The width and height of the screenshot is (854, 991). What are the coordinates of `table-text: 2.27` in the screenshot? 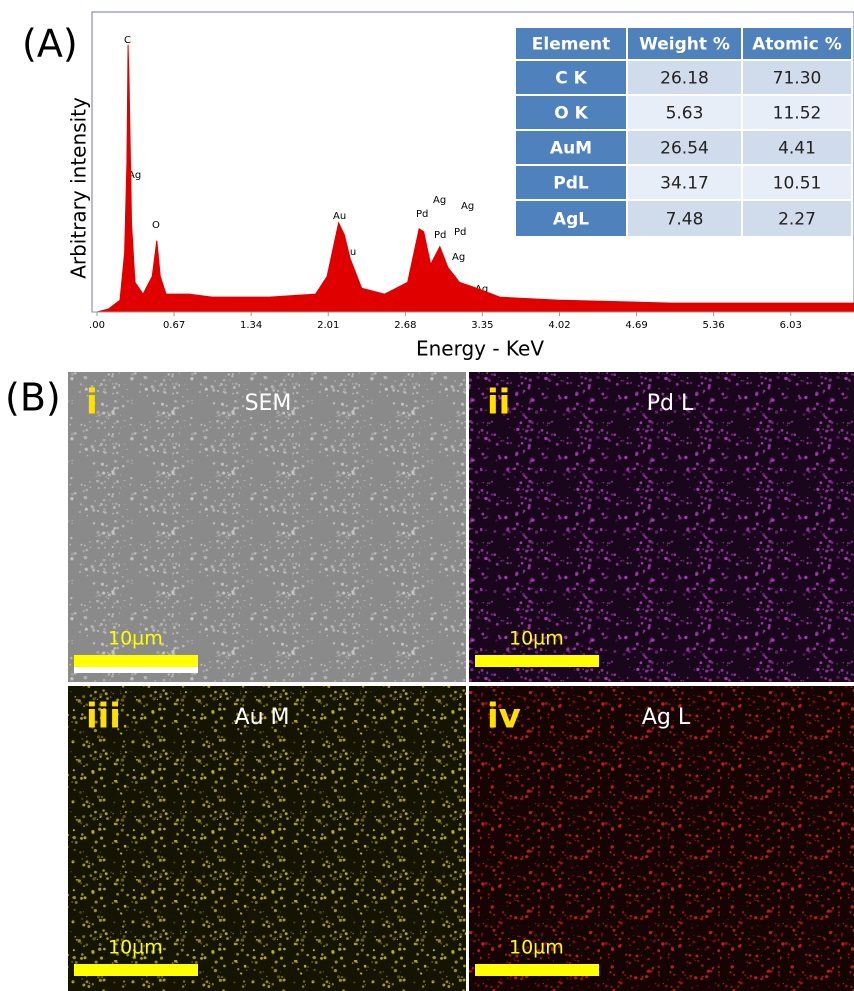 It's located at (797, 220).